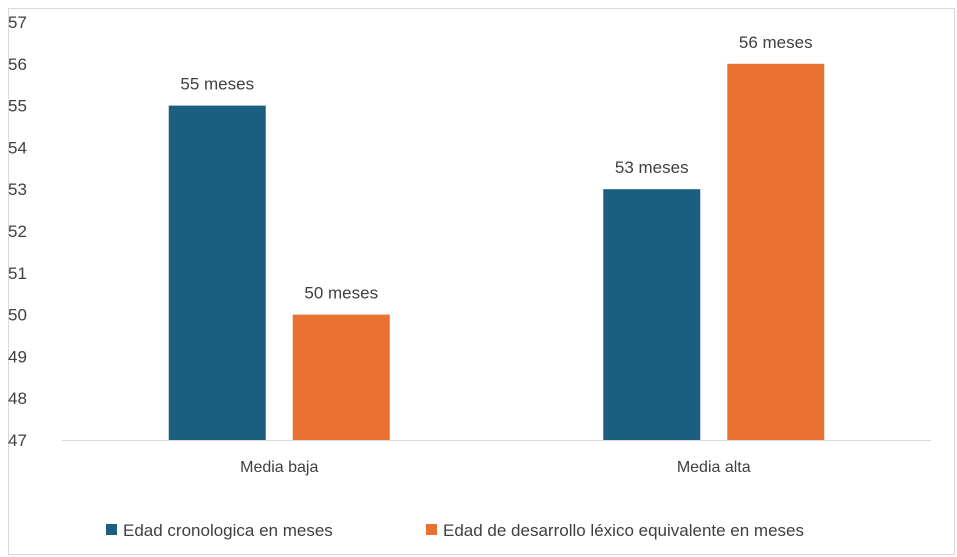  What do you see at coordinates (17, 315) in the screenshot?
I see `y-tick-label: 50` at bounding box center [17, 315].